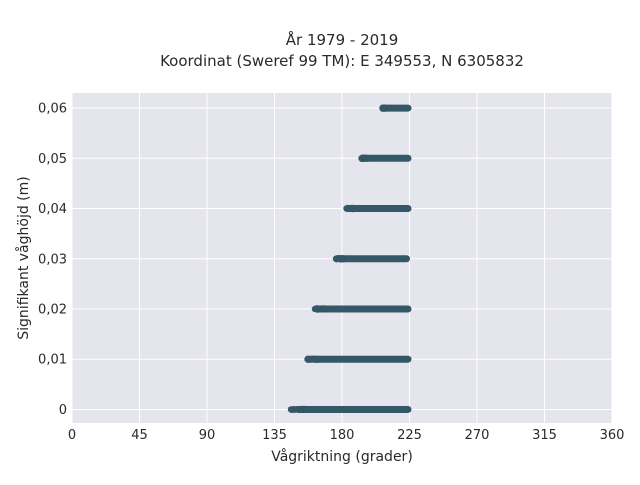 Image resolution: width=640 pixels, height=485 pixels. I want to click on y-axis-ticks: 0 0,01 0,02 0,03 0,04 0,05 0,06, so click(52, 260).